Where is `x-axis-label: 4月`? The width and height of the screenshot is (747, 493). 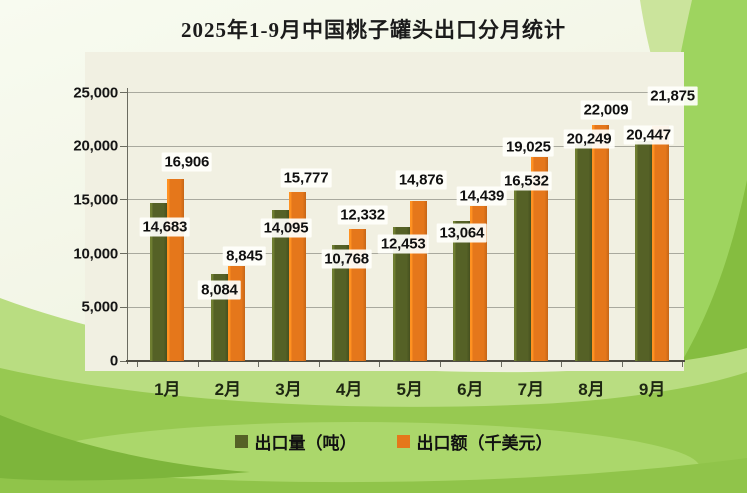
x-axis-label: 4月 is located at coordinates (349, 389).